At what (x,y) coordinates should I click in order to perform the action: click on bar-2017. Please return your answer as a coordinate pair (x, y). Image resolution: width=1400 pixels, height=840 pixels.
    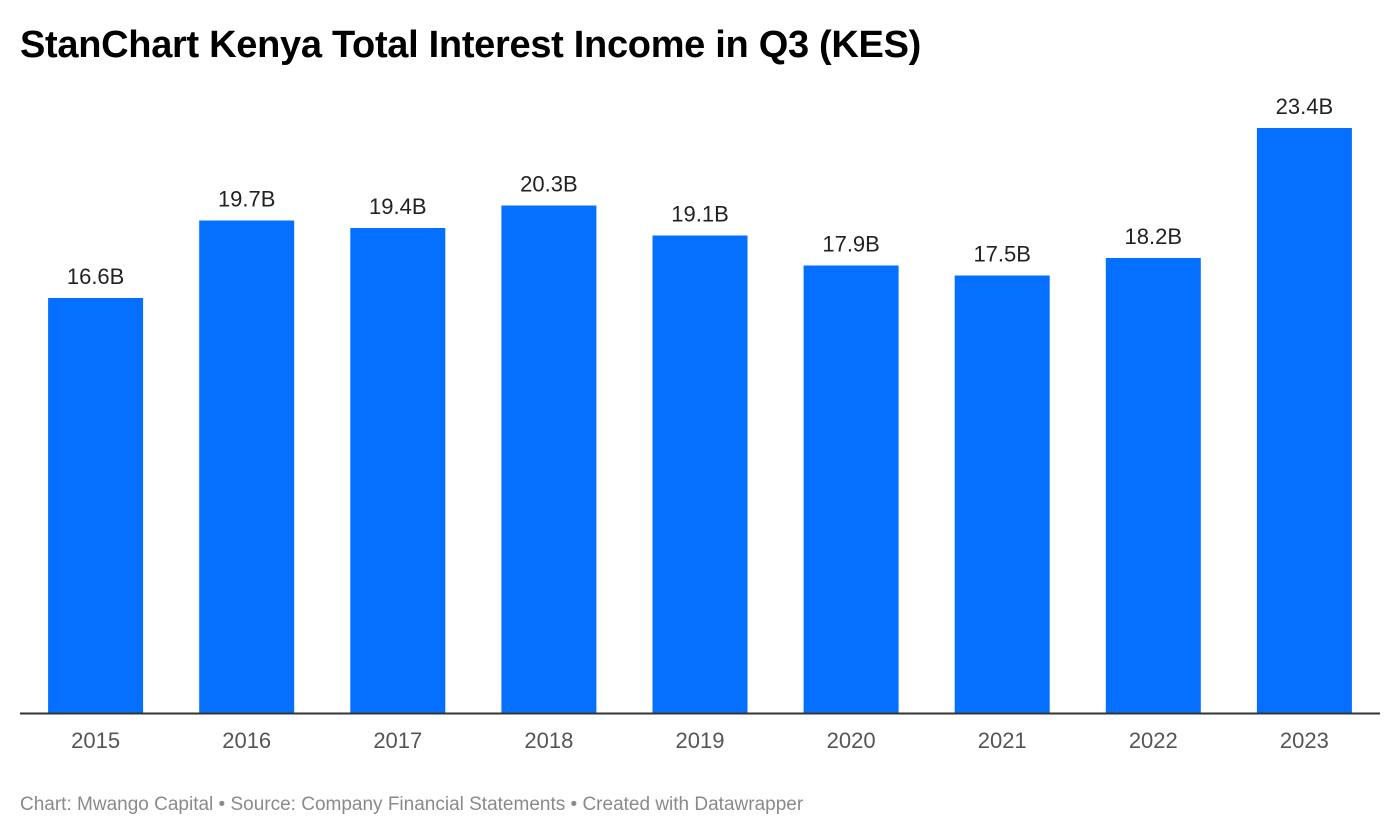
    Looking at the image, I should click on (398, 470).